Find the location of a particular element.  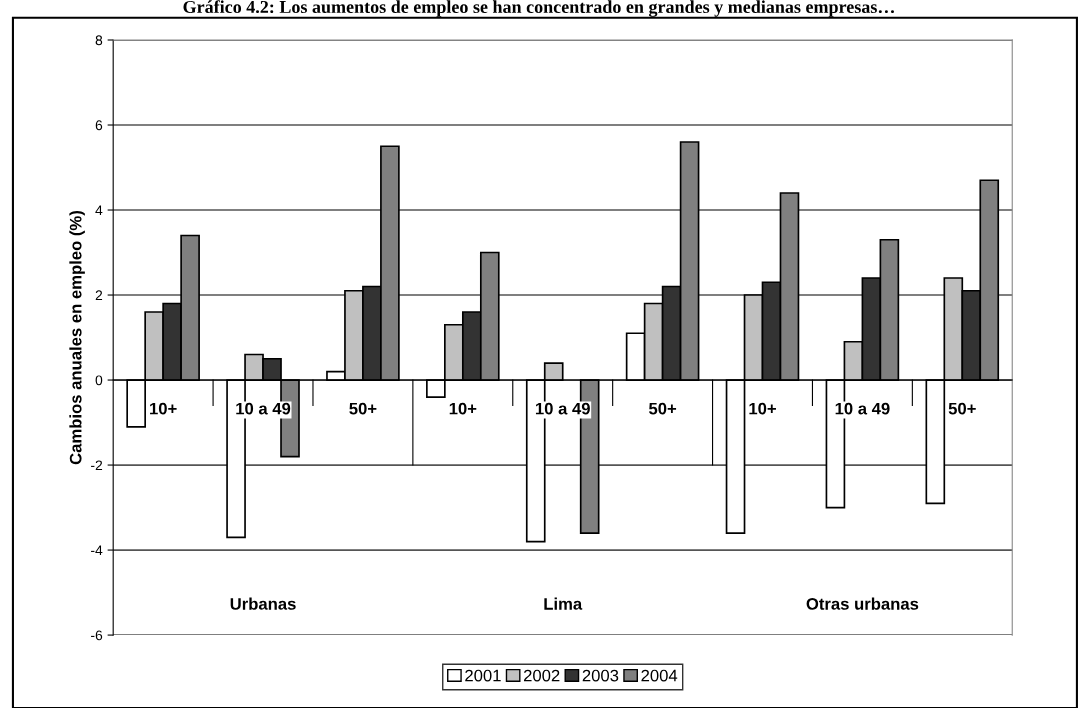

y-tick-label: 0 is located at coordinates (99, 380).